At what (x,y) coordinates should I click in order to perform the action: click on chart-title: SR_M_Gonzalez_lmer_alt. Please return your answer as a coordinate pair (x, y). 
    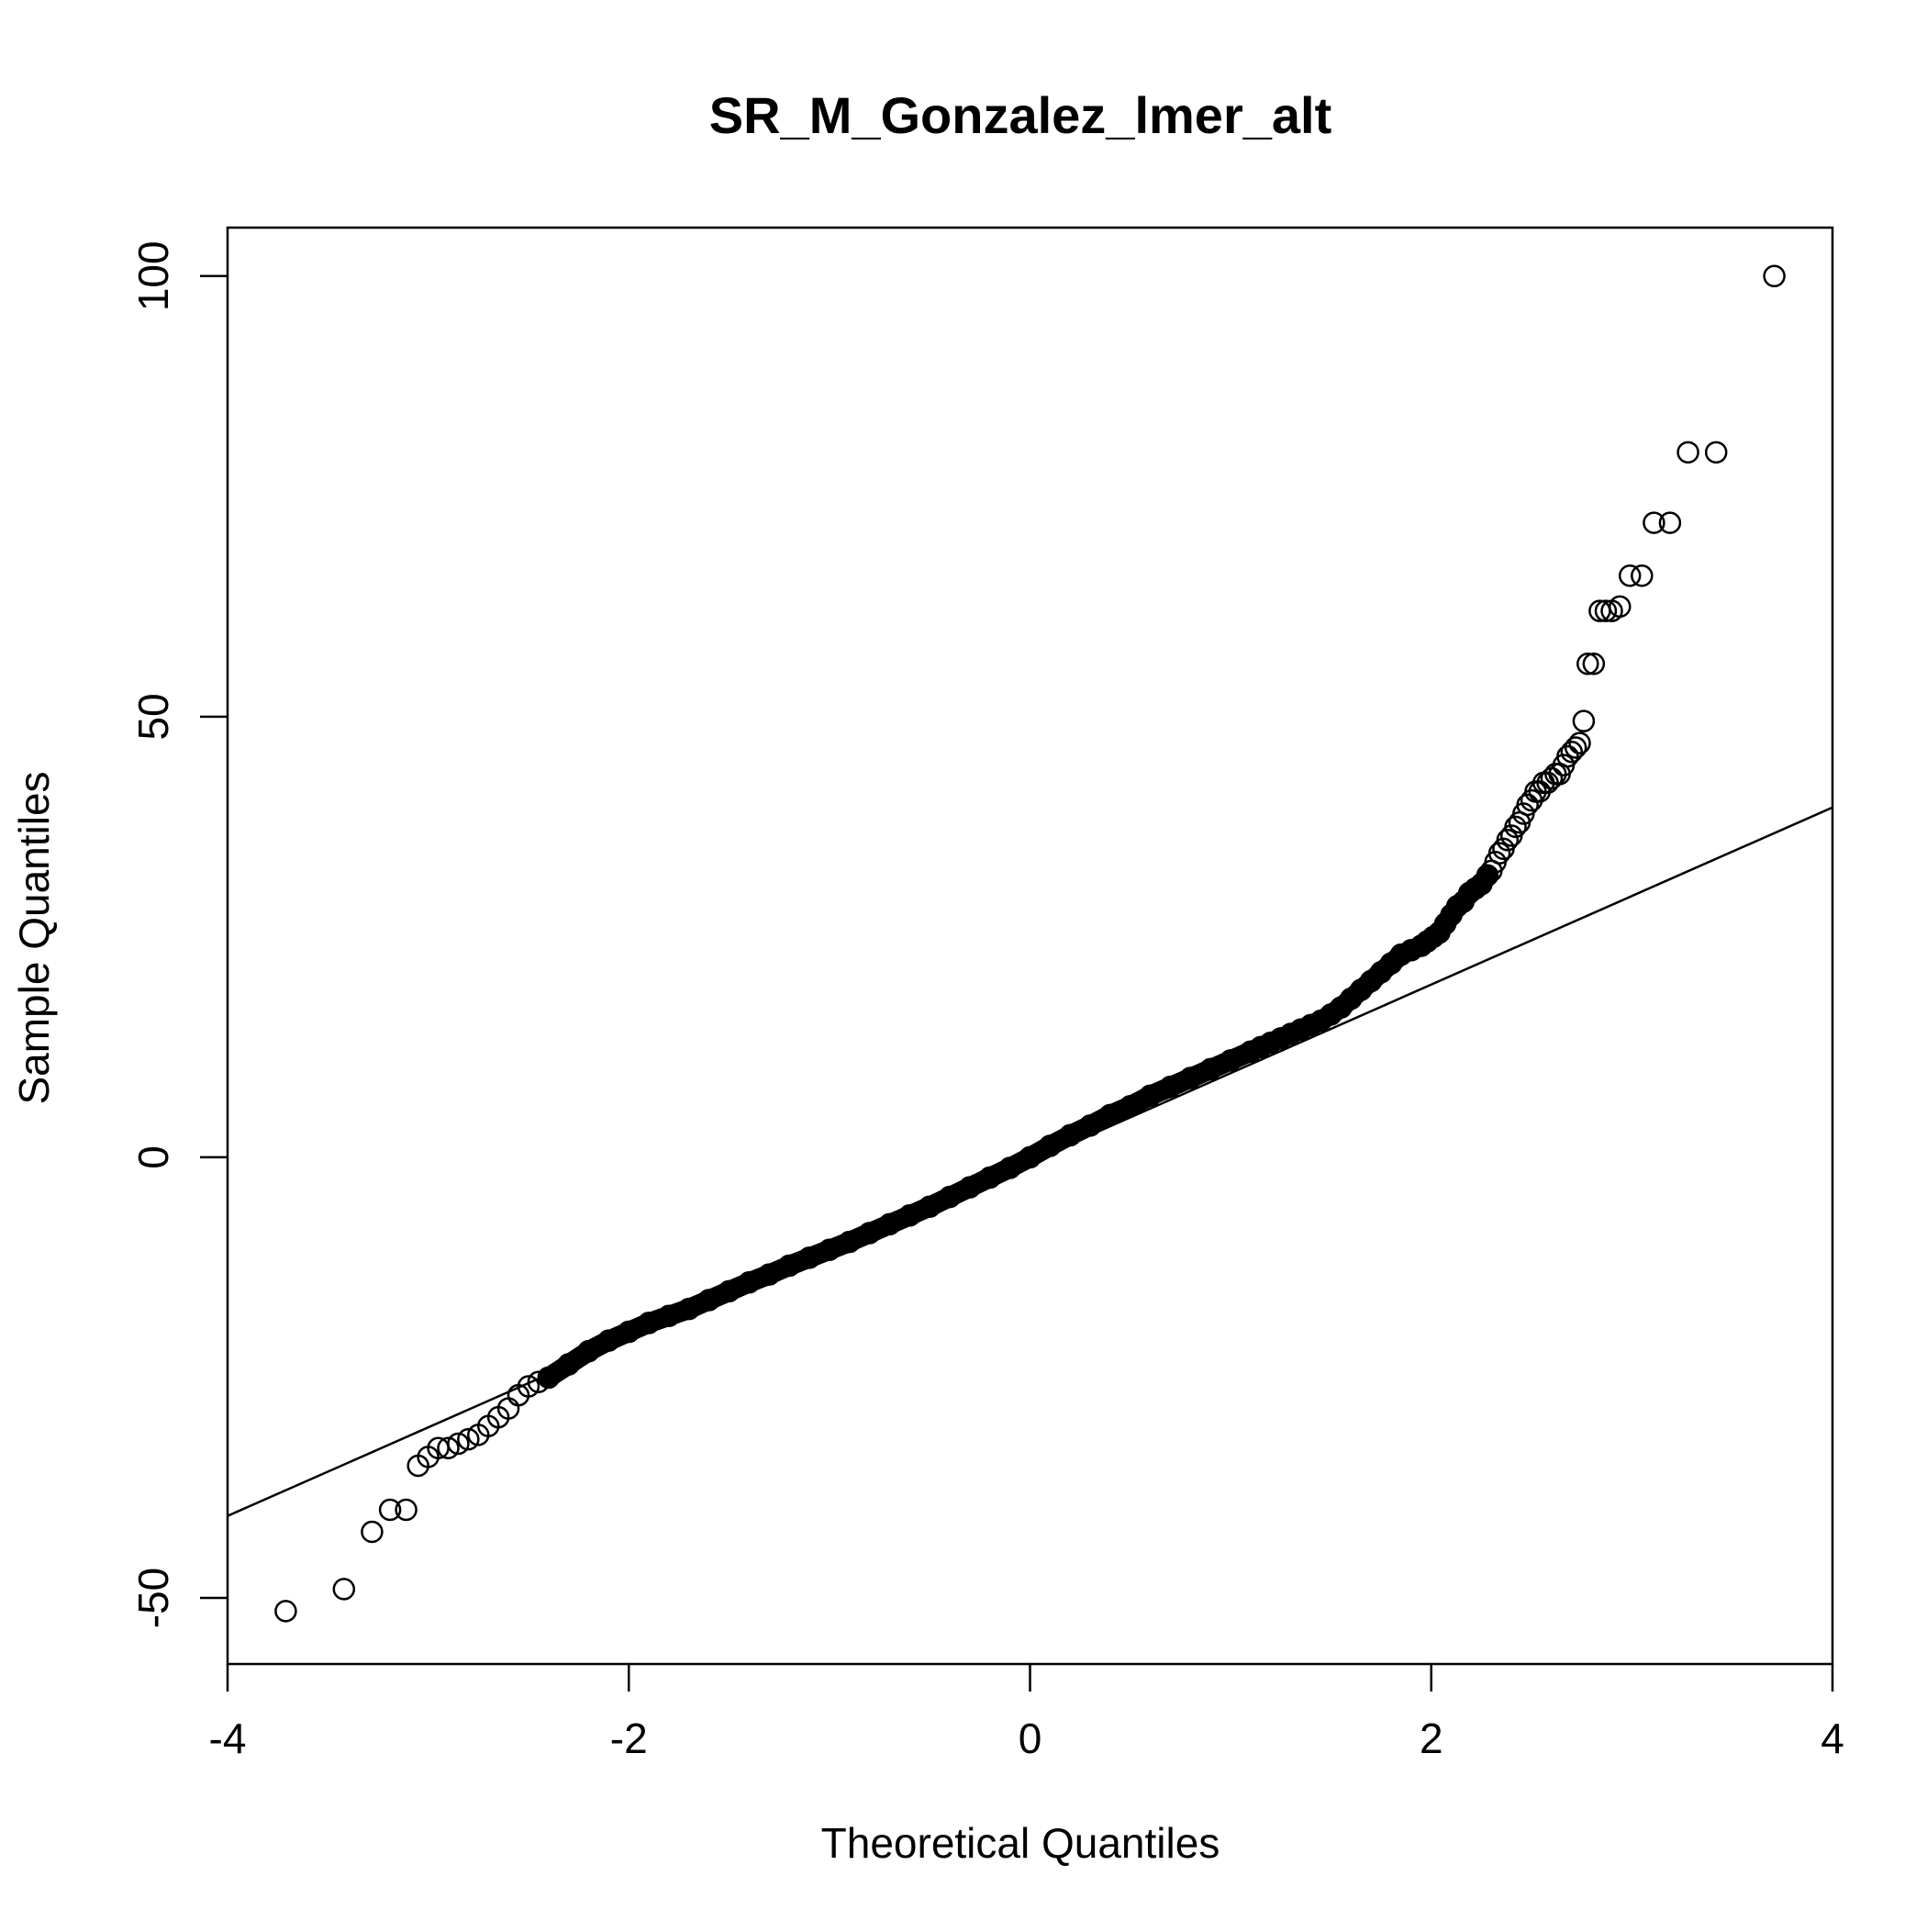
    Looking at the image, I should click on (1020, 115).